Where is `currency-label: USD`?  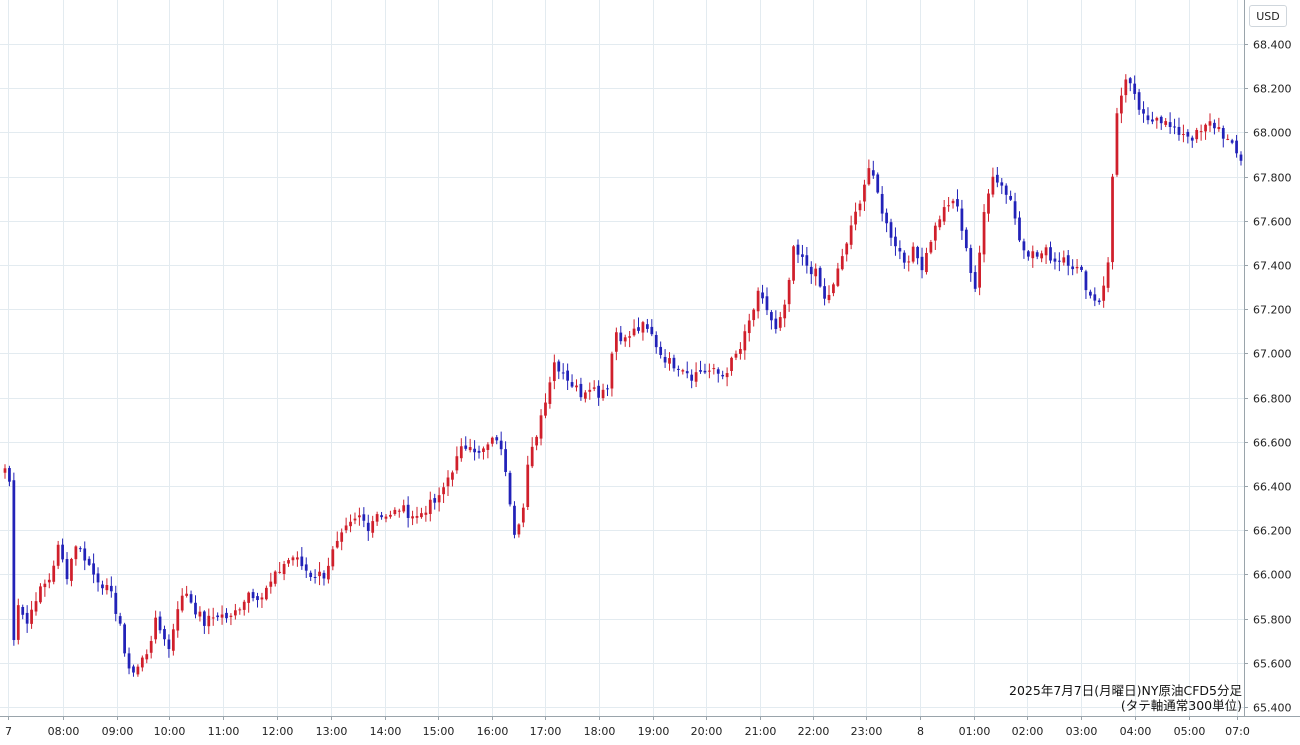
currency-label: USD is located at coordinates (1268, 16).